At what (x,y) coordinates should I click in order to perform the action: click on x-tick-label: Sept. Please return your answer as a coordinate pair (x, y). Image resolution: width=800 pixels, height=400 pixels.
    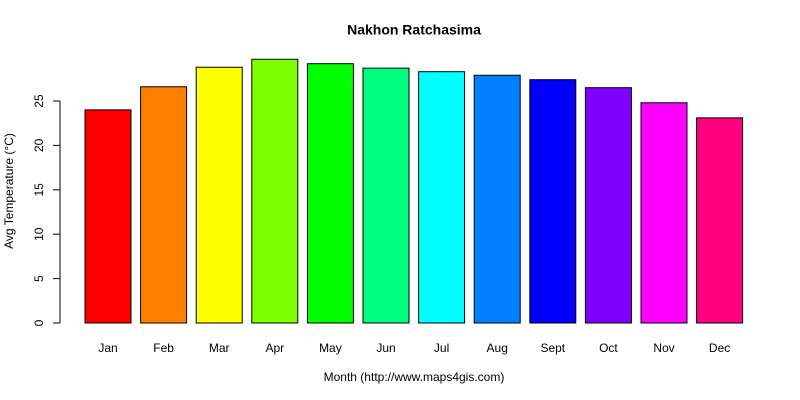
    Looking at the image, I should click on (552, 348).